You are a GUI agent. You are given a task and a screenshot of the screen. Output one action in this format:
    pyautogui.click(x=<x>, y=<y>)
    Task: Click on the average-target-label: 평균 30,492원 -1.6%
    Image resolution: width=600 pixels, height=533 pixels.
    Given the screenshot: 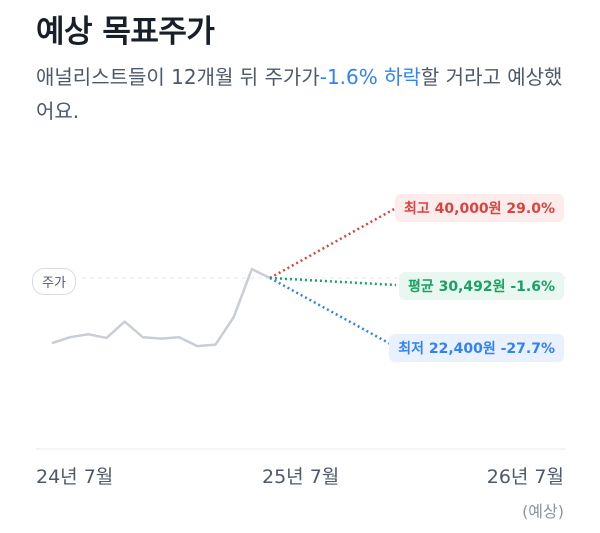 What is the action you would take?
    pyautogui.click(x=481, y=286)
    